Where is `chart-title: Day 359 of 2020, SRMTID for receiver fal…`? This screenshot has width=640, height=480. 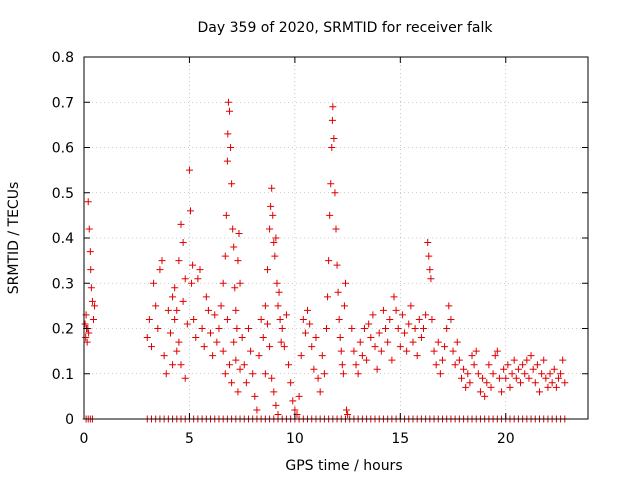 chart-title: Day 359 of 2020, SRMTID for receiver fal… is located at coordinates (346, 28).